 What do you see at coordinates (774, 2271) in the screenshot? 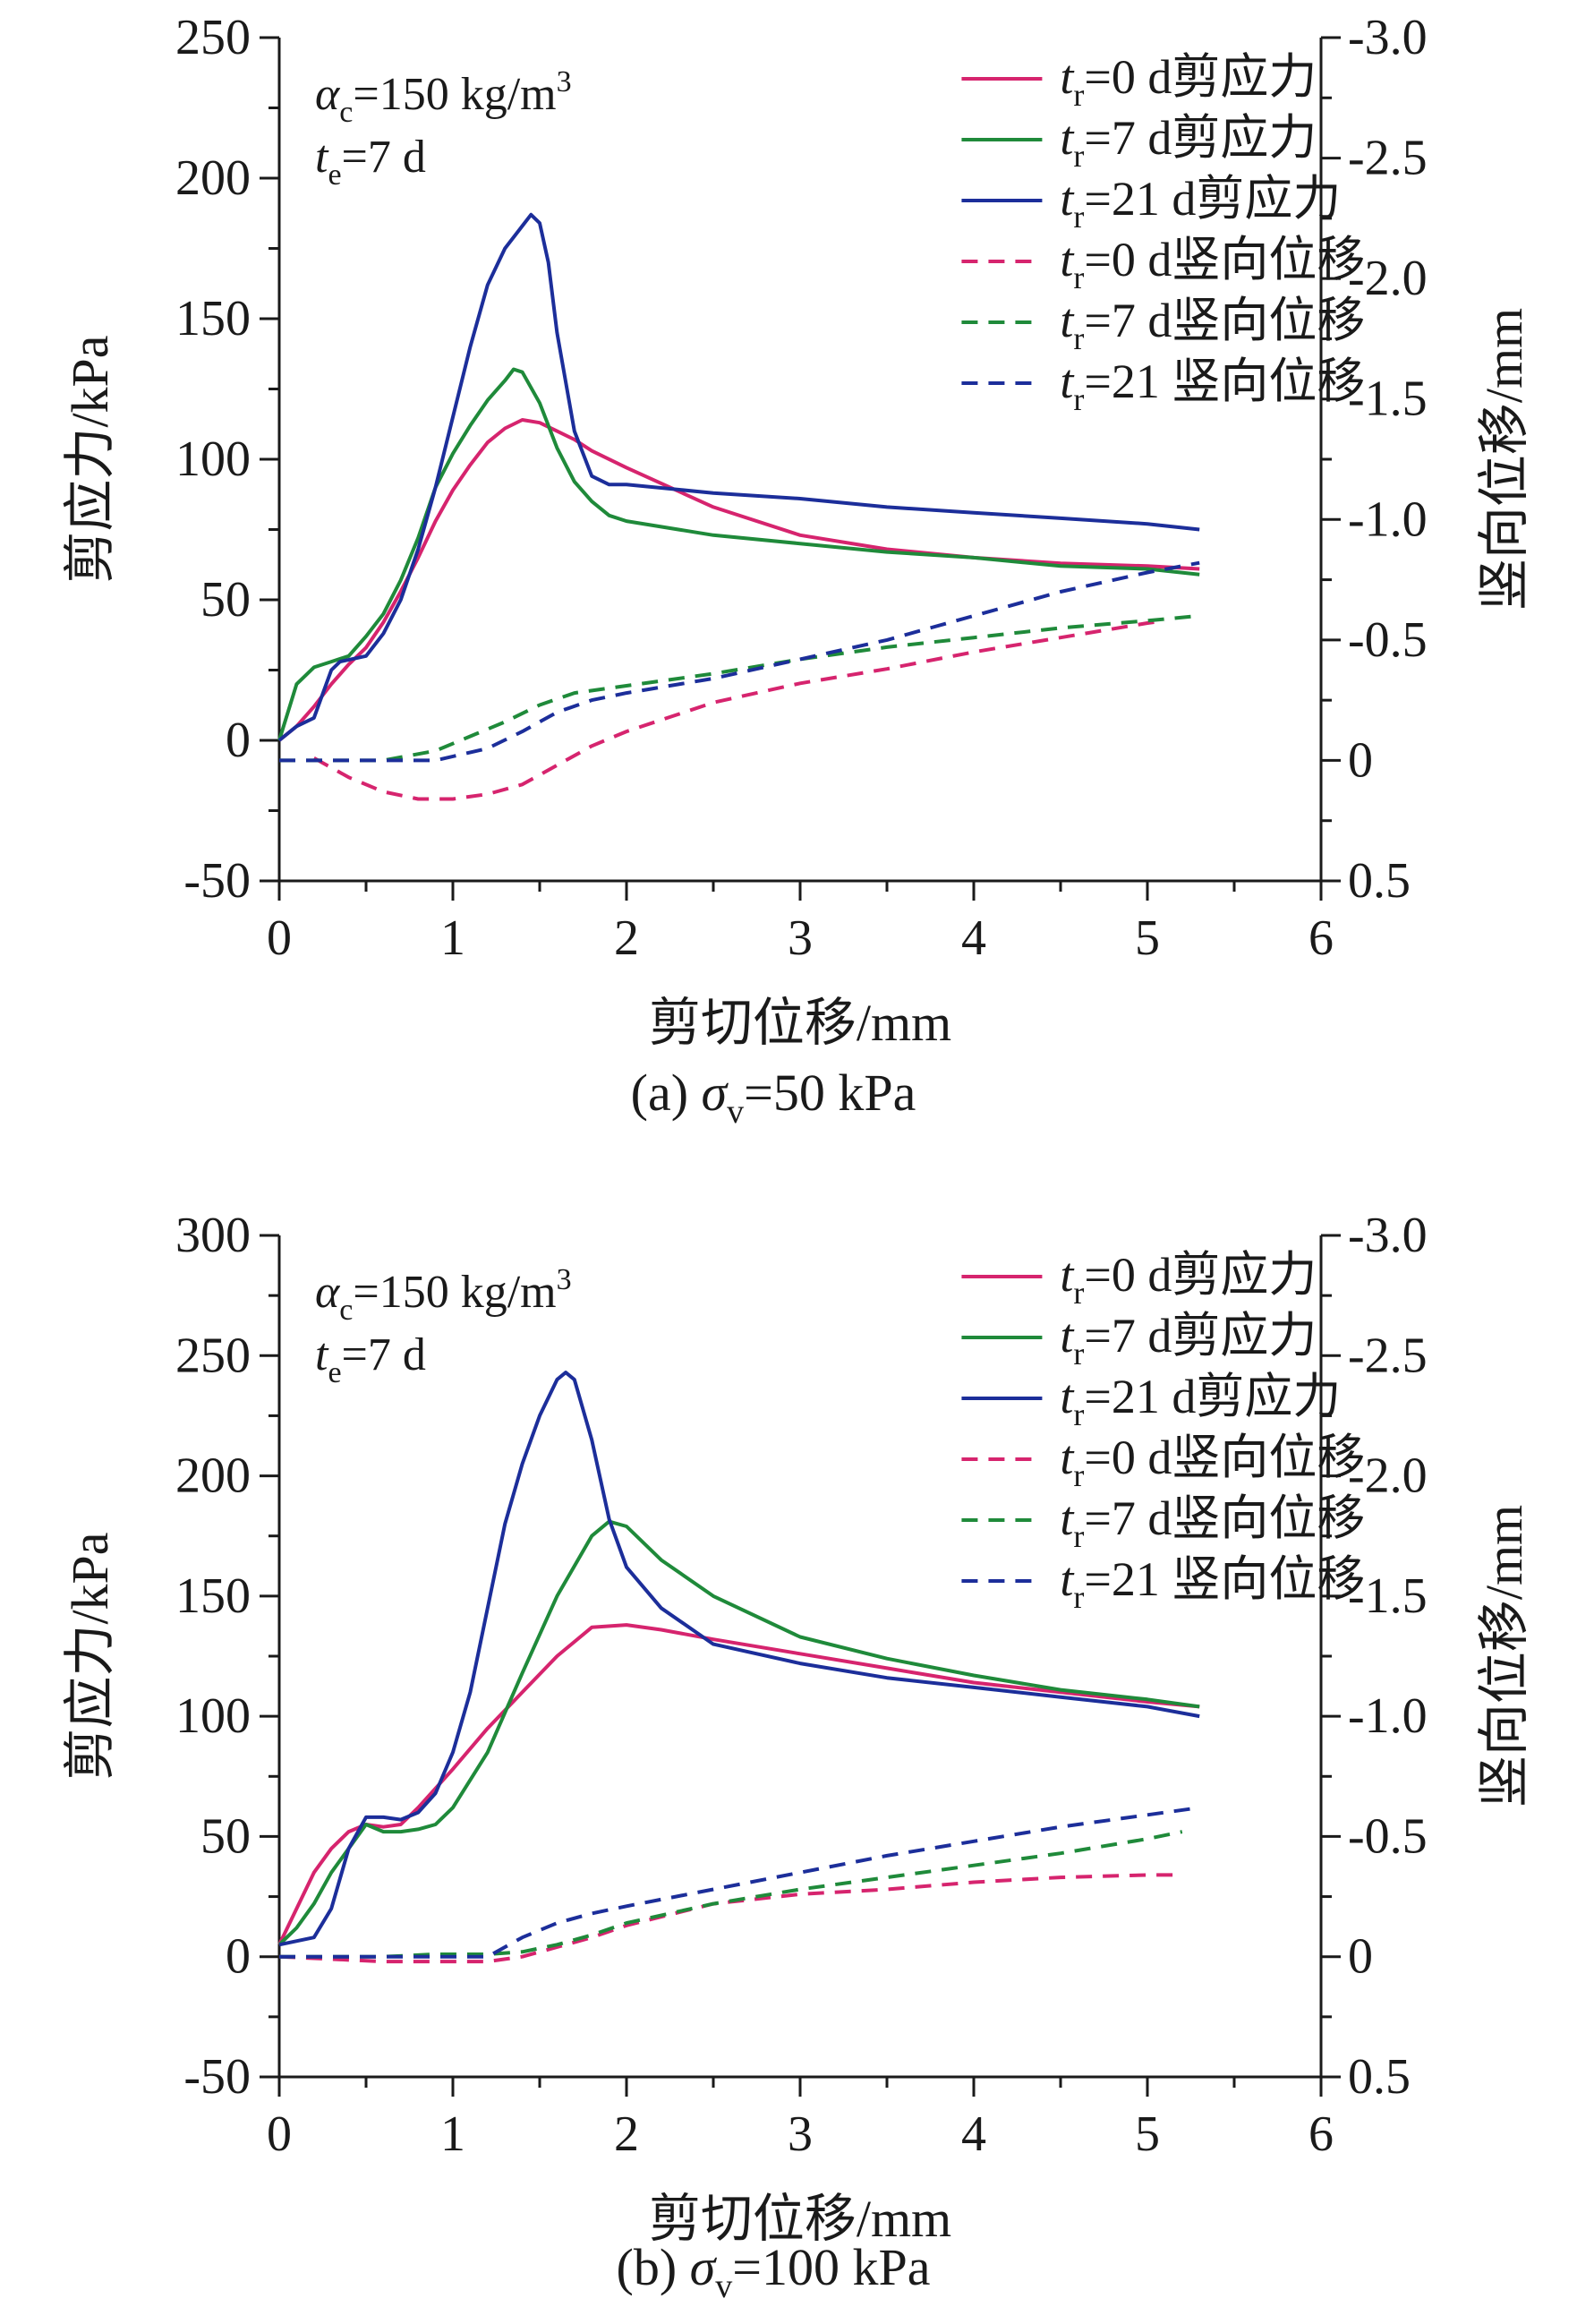
I see `panel-caption: (b) σv=100 kPa` at bounding box center [774, 2271].